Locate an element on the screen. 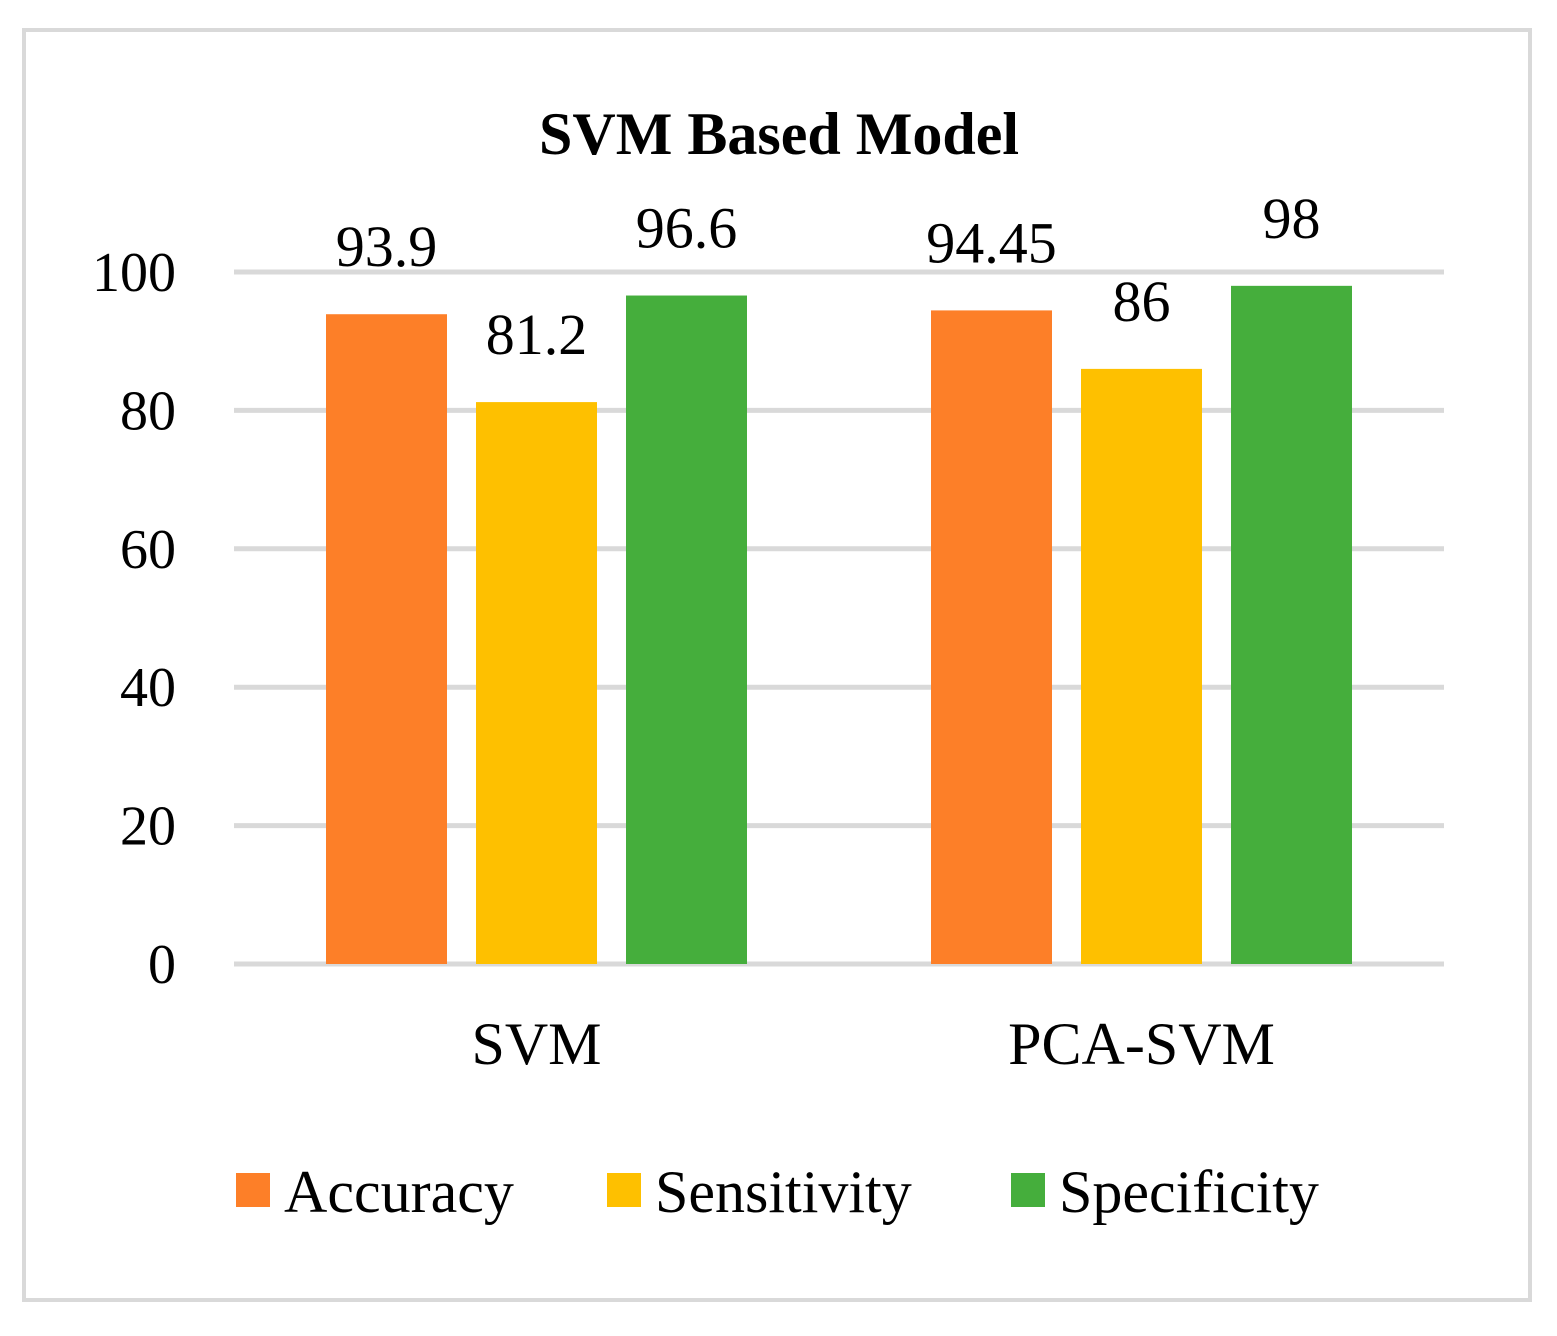  y-tick-label: 40 is located at coordinates (148, 688).